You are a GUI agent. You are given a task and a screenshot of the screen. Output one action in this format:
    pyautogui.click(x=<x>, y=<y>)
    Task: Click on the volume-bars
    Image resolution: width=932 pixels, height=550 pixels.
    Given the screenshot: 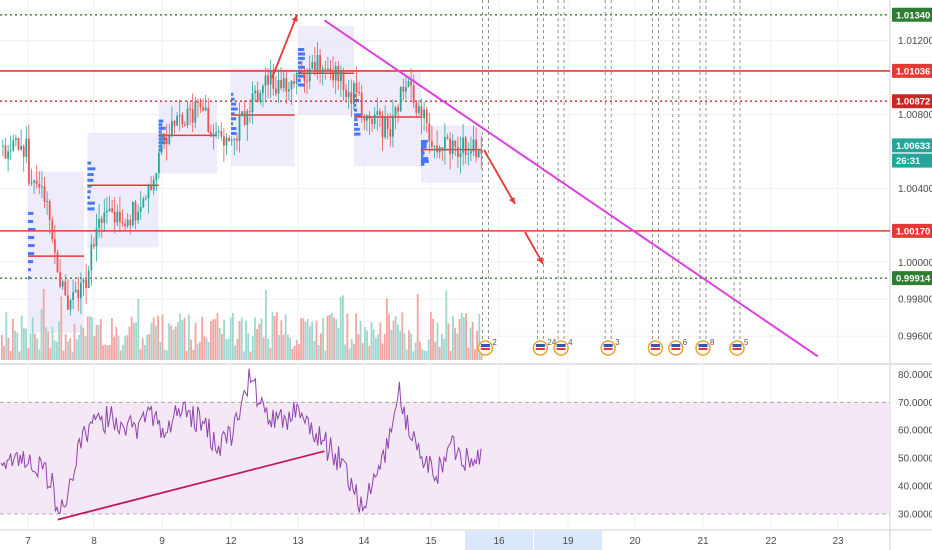 What is the action you would take?
    pyautogui.click(x=242, y=324)
    